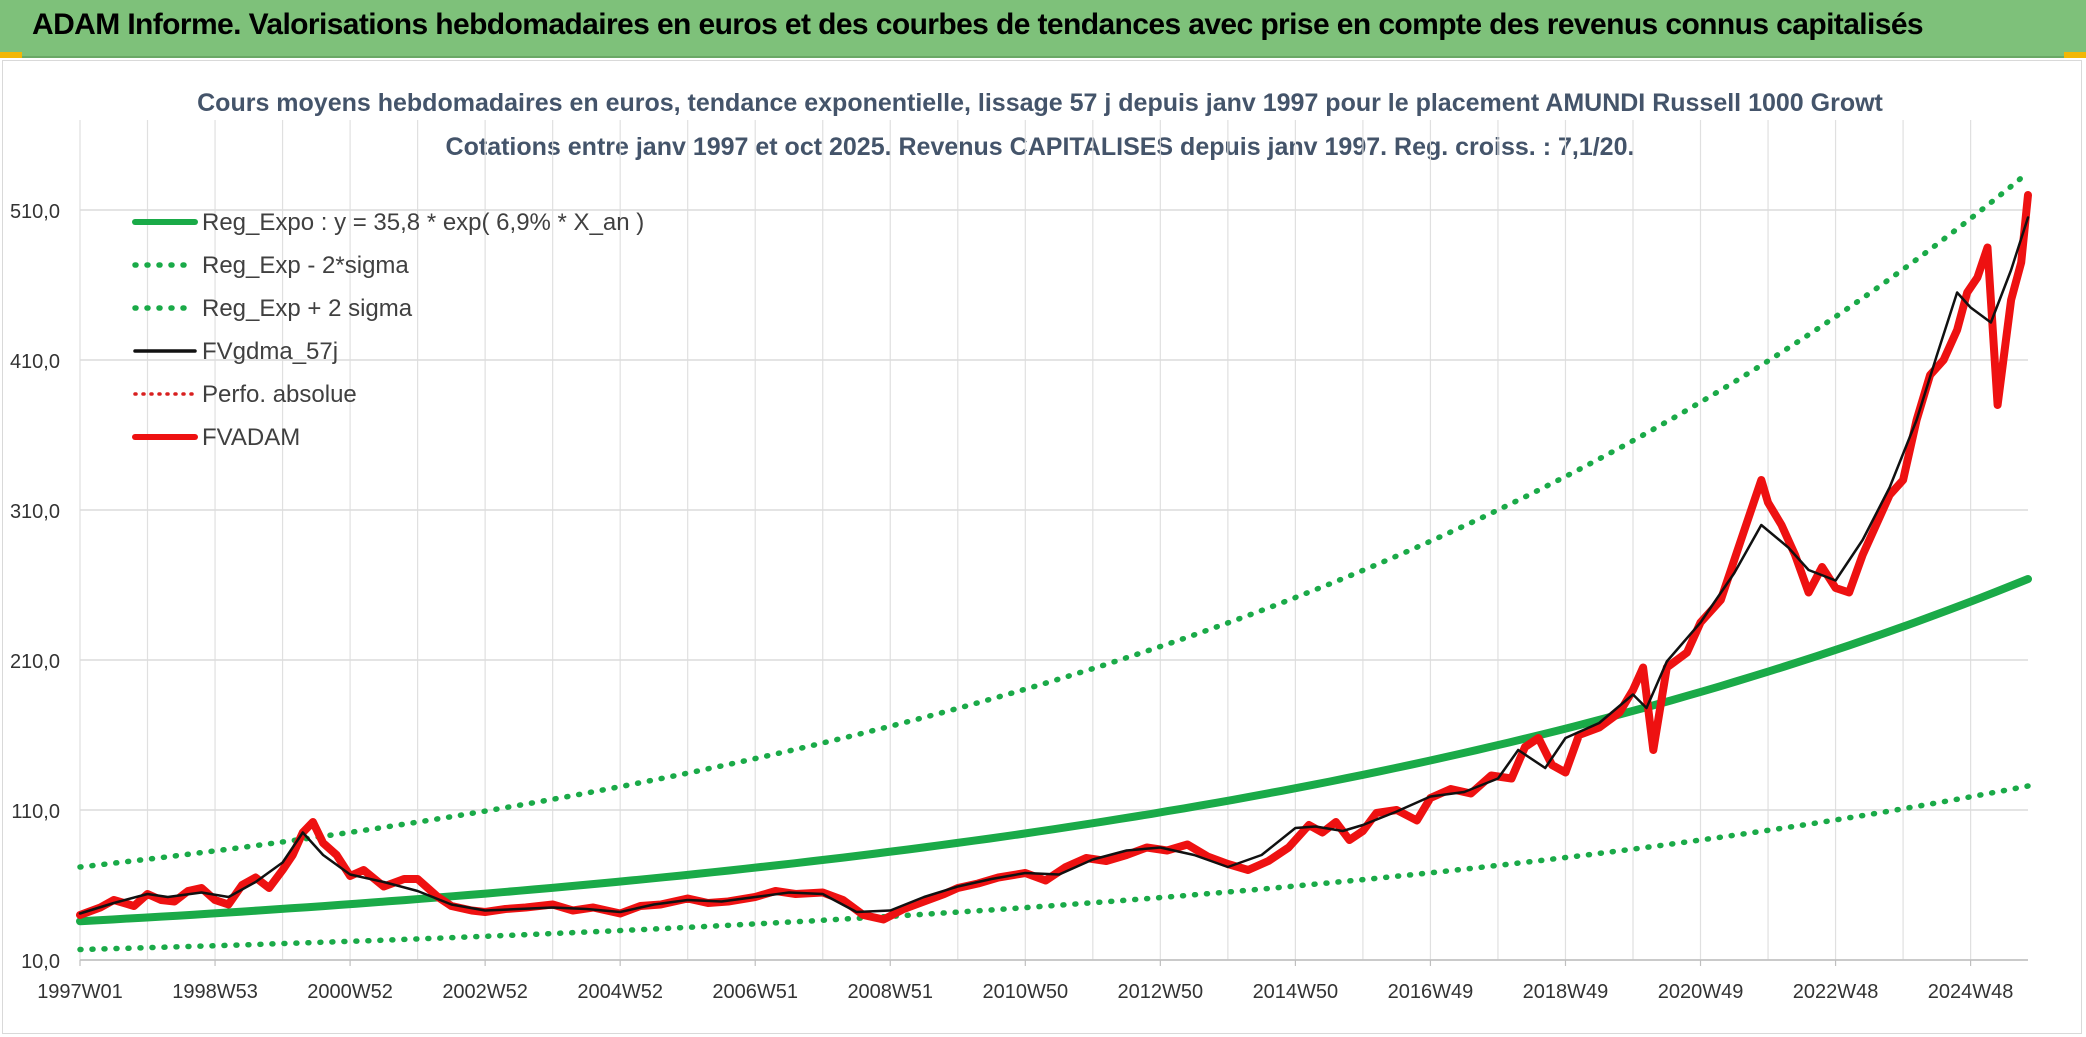 This screenshot has width=2086, height=1037. I want to click on legend-label: Reg_Exp + 2 sigma, so click(307, 308).